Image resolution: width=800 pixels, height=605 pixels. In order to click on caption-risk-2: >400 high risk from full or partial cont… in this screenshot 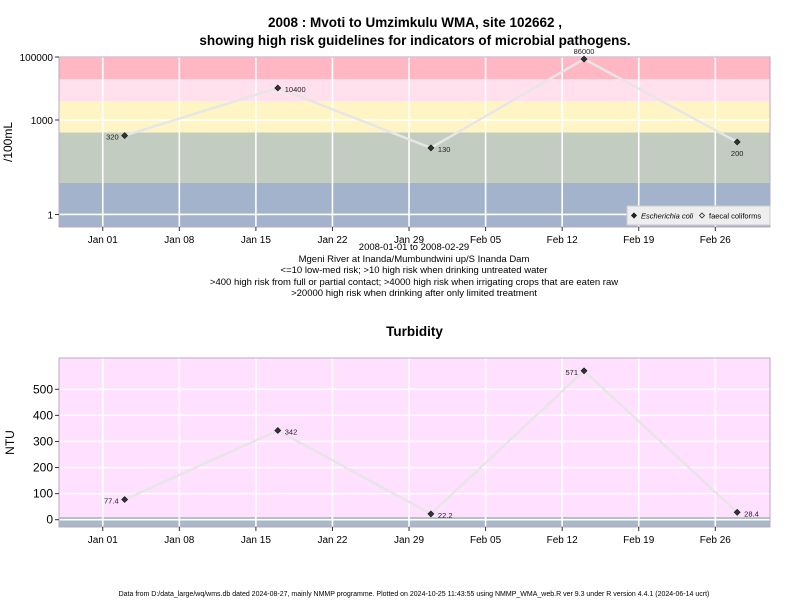, I will do `click(414, 282)`.